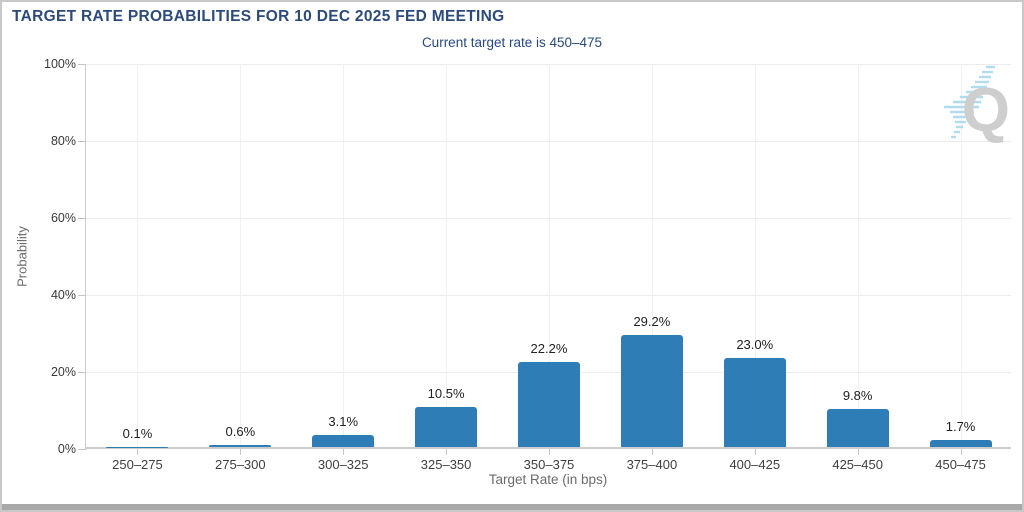 The image size is (1024, 512). Describe the element at coordinates (39, 256) in the screenshot. I see `y-axis-tick-labels: 0% 20% 40% 60% 80% 100%` at that location.